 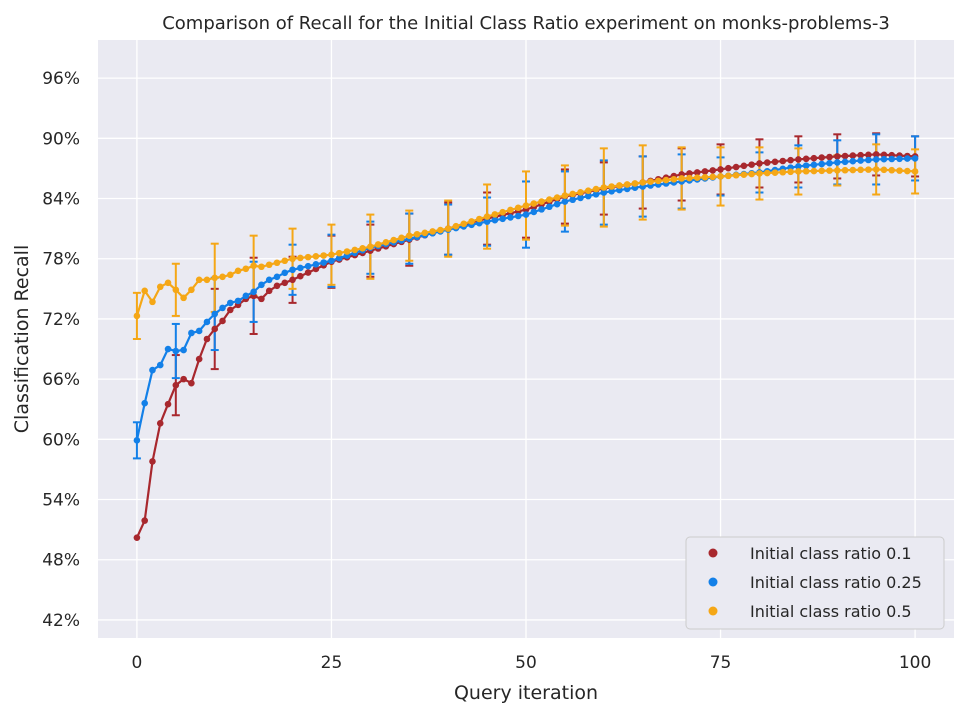 I want to click on y-axis-label: Classification Recall, so click(x=22, y=339).